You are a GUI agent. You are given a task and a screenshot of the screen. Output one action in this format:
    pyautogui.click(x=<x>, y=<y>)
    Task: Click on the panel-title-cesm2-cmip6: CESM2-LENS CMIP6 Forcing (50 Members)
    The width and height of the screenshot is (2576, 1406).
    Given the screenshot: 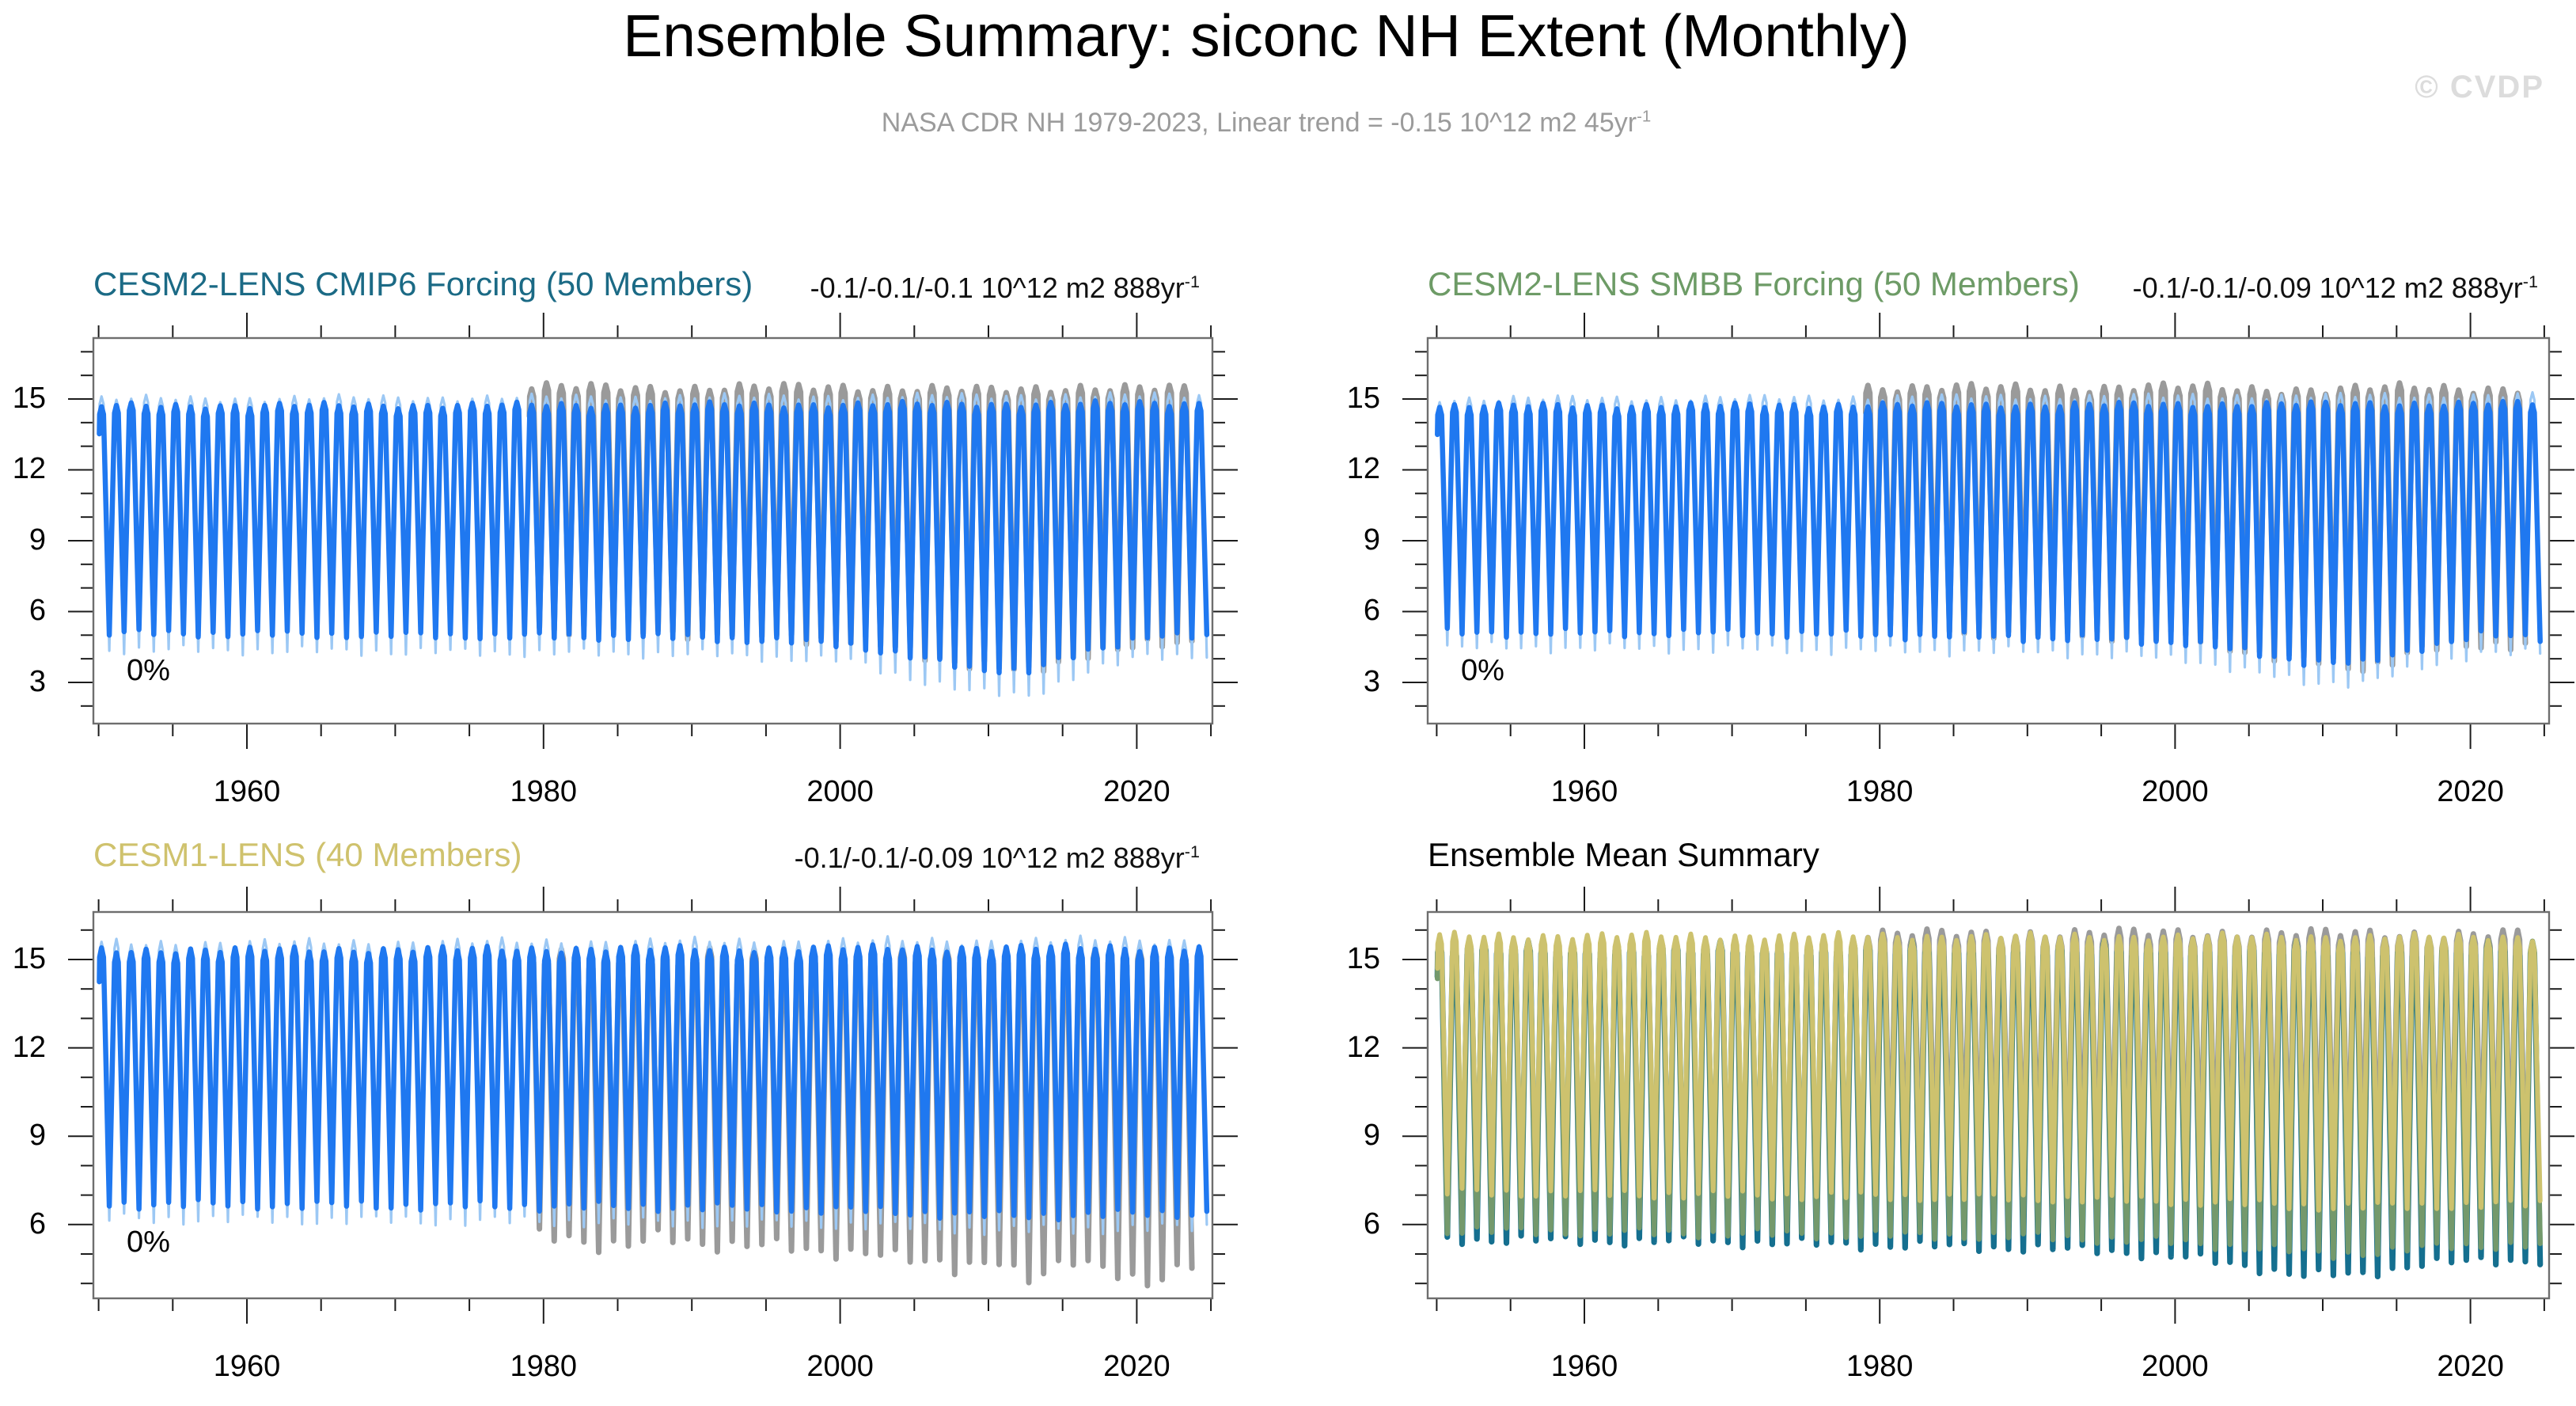 What is the action you would take?
    pyautogui.click(x=423, y=283)
    